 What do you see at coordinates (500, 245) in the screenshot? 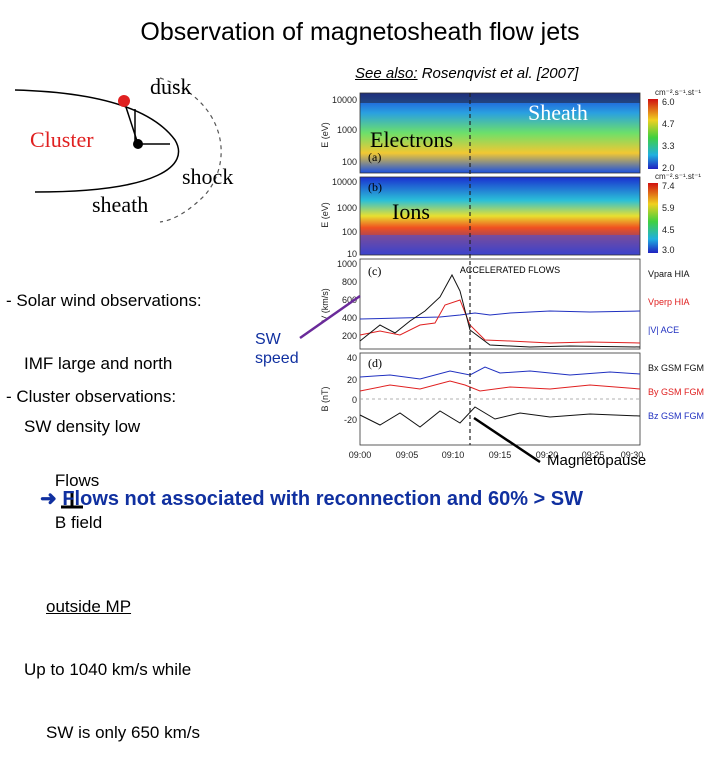
I see `spectrogram-noise-band-b` at bounding box center [500, 245].